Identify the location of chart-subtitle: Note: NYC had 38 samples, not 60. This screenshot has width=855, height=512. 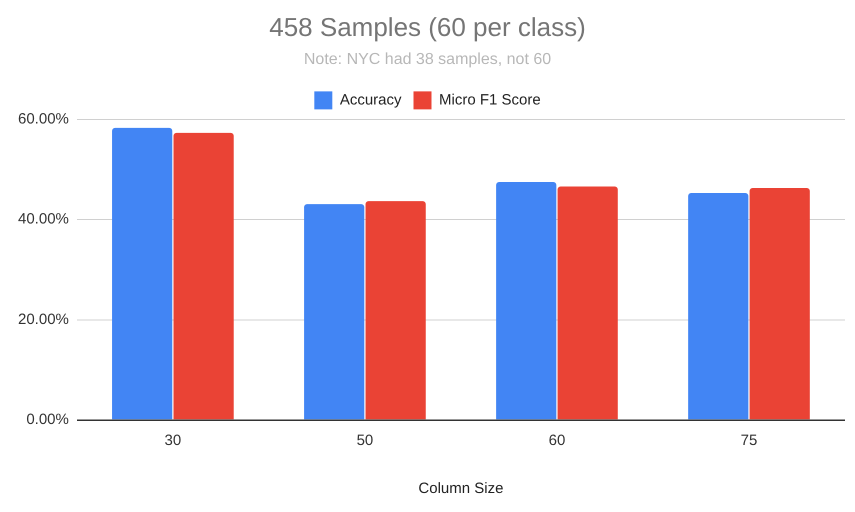
(428, 59).